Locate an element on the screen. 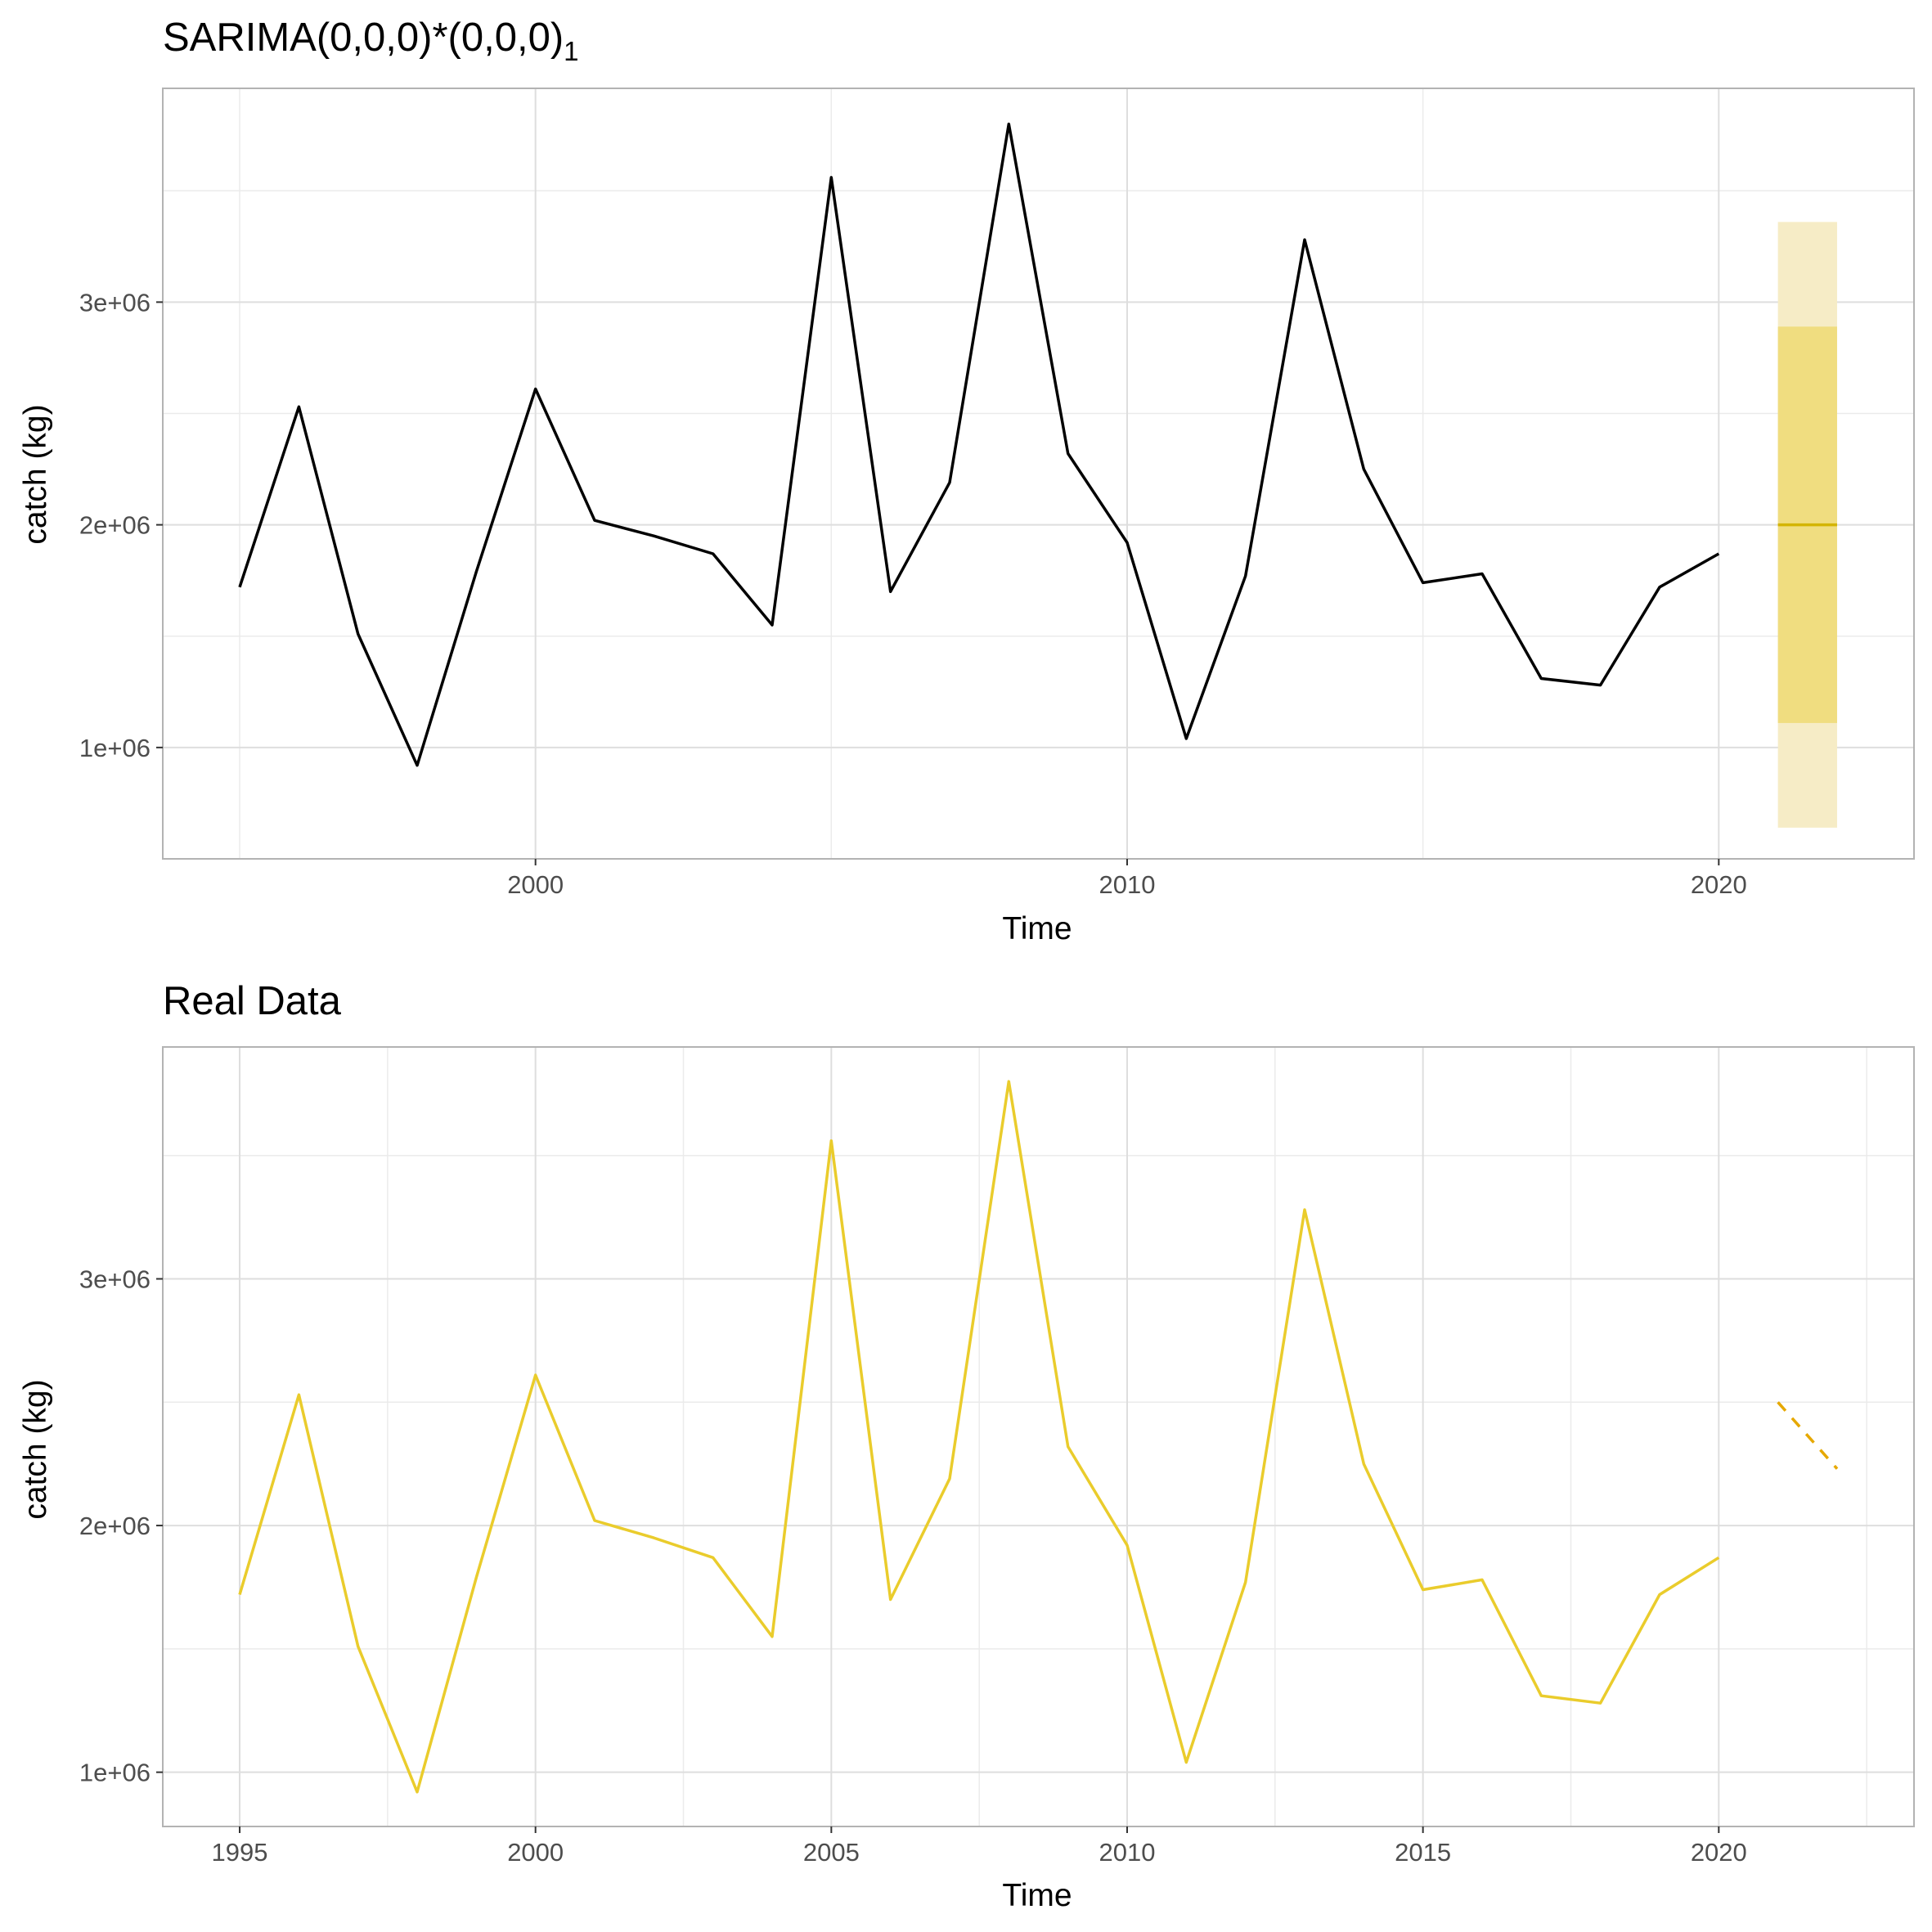 This screenshot has height=1932, width=1932. forecast-x-axis-title: Time is located at coordinates (1037, 929).